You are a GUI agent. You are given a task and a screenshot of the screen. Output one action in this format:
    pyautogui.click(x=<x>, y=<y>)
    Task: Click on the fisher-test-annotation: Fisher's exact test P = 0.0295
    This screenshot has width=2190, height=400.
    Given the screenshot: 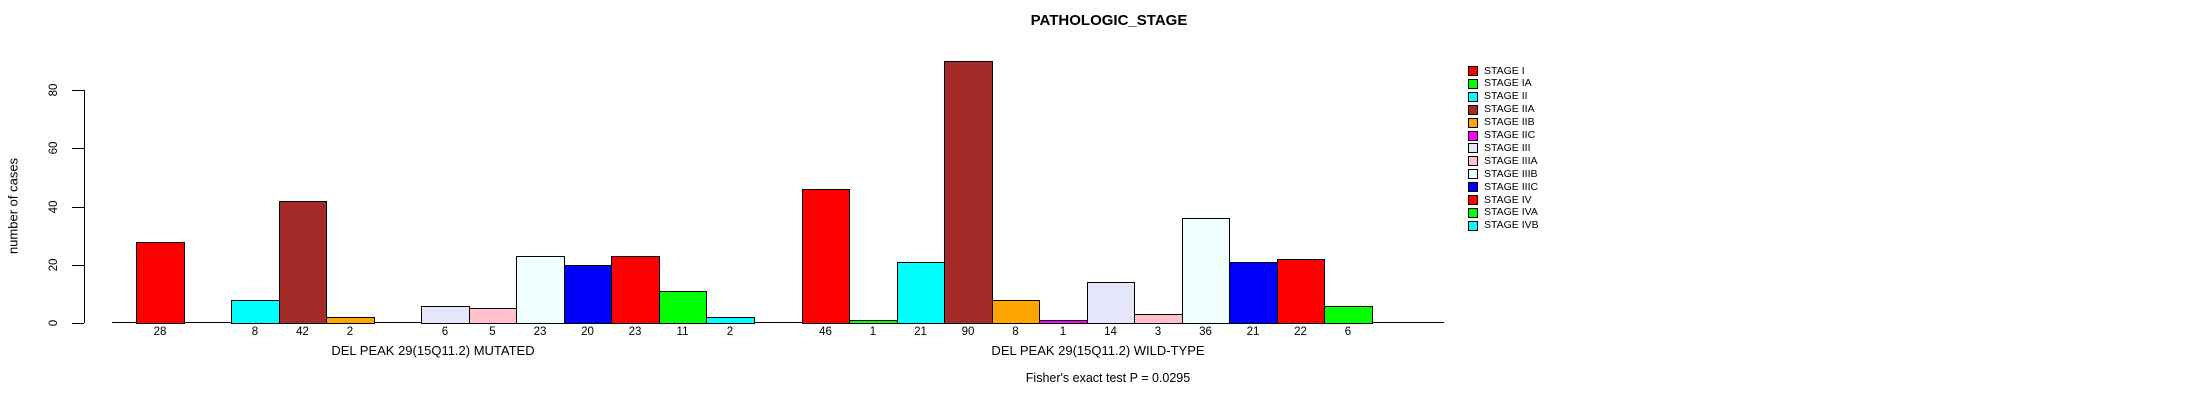 What is the action you would take?
    pyautogui.click(x=1108, y=378)
    